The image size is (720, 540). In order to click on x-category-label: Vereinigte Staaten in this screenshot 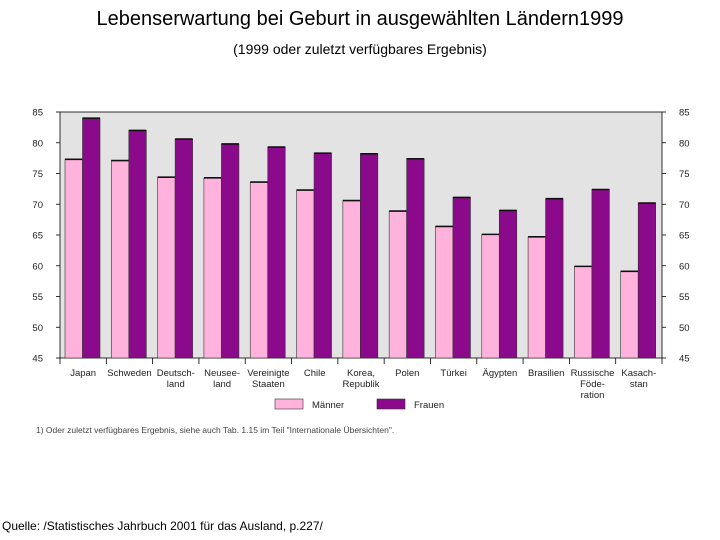, I will do `click(268, 379)`.